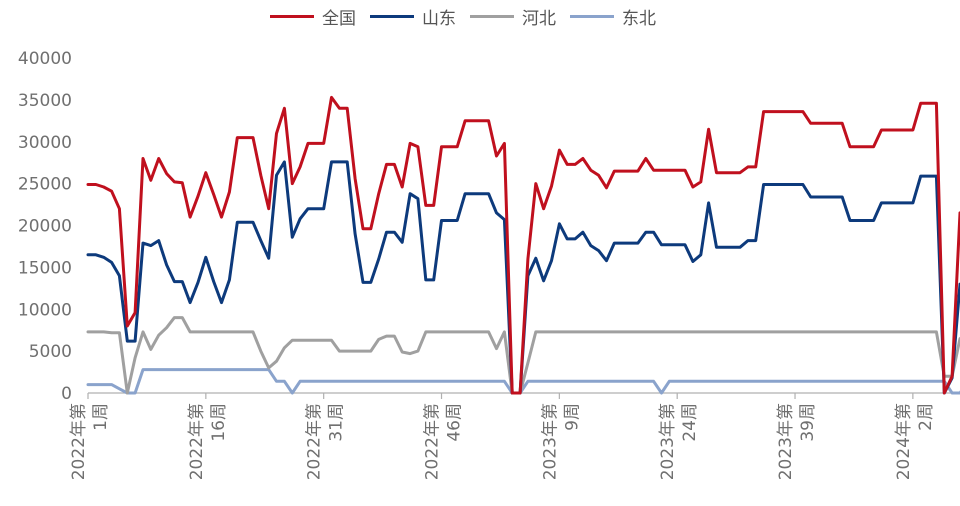 The image size is (960, 506). What do you see at coordinates (45, 143) in the screenshot?
I see `y-tick-label: 30000` at bounding box center [45, 143].